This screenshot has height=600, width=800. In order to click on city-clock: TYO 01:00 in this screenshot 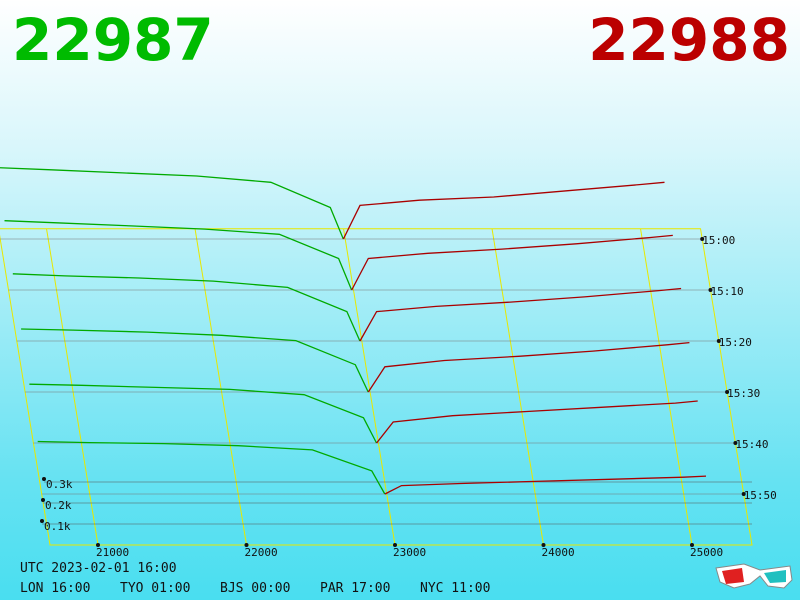, I will do `click(155, 588)`.